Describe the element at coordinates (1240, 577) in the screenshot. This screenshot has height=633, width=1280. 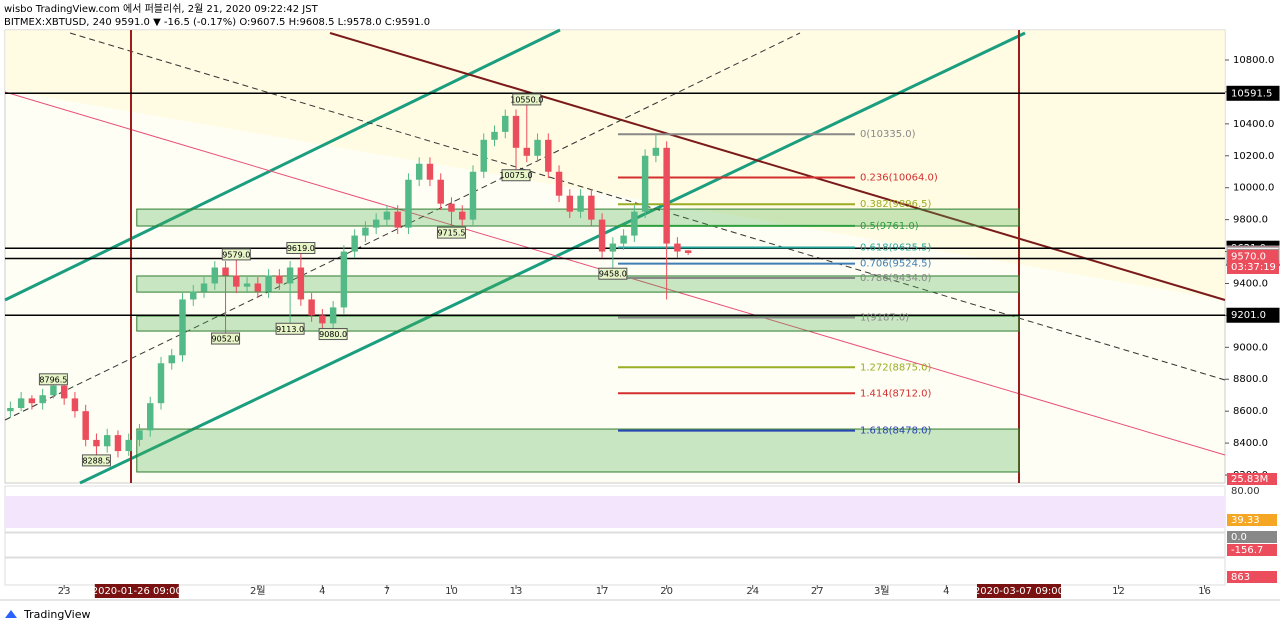
I see `pane-label: 863` at that location.